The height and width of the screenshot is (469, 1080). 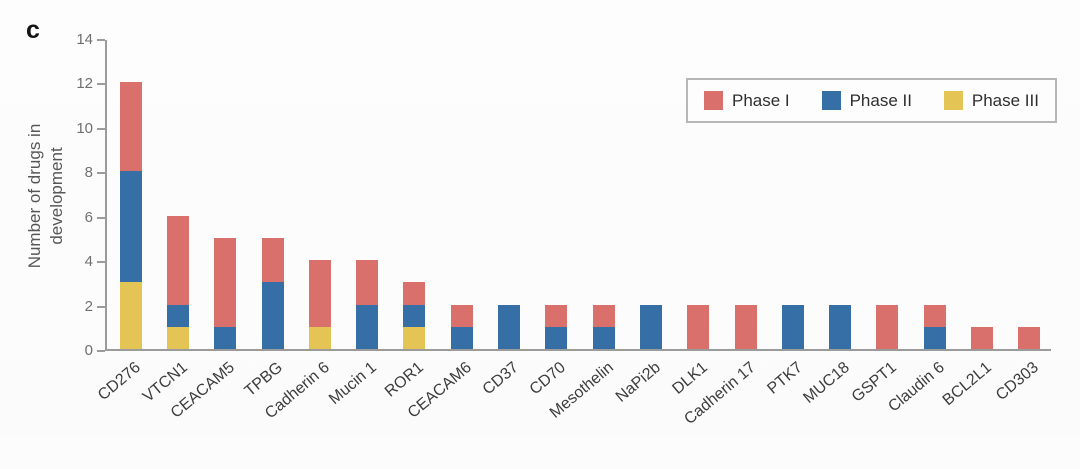 What do you see at coordinates (84, 128) in the screenshot?
I see `y-tick-label: 10` at bounding box center [84, 128].